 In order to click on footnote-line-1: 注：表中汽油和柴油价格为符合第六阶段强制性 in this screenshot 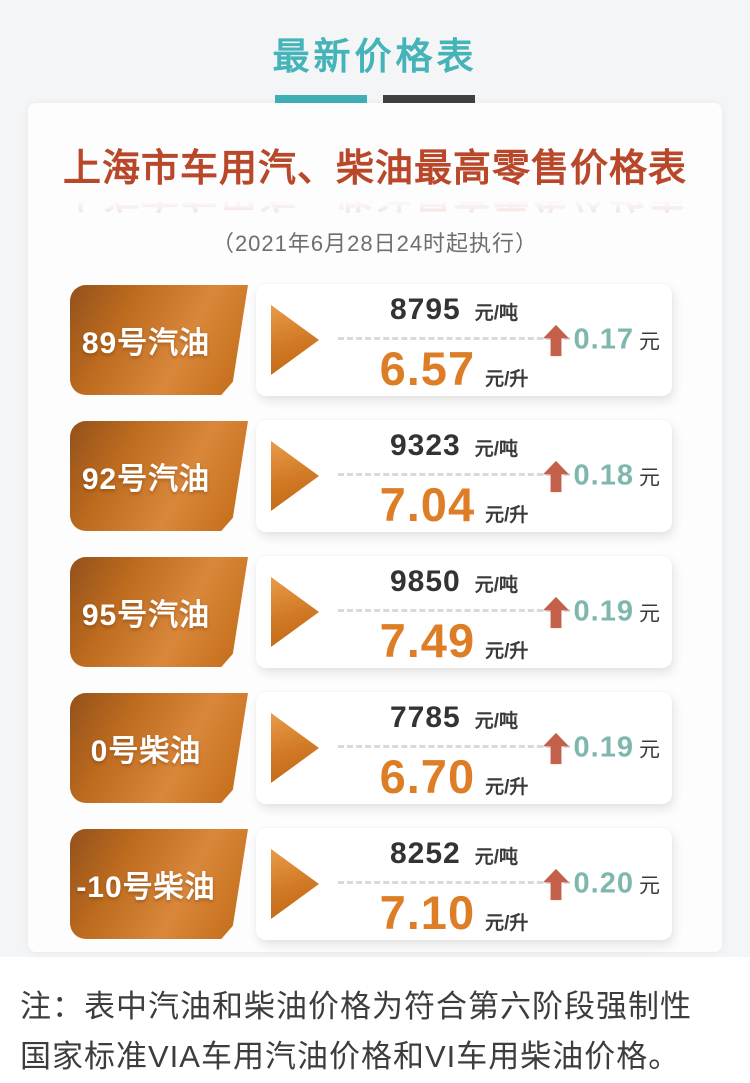, I will do `click(356, 1006)`.